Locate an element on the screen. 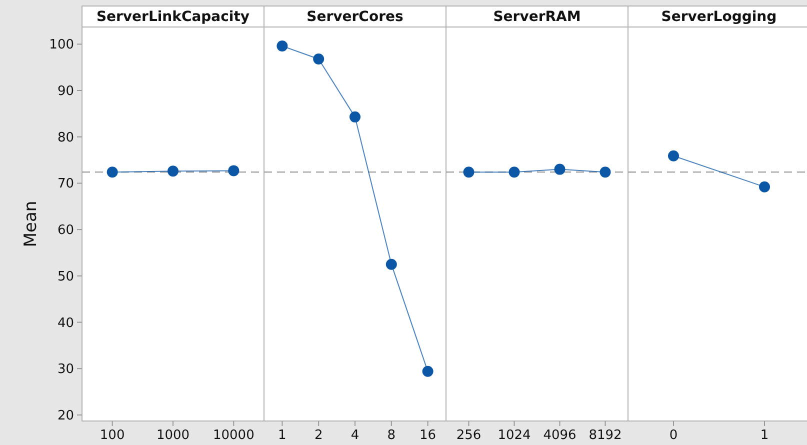 This screenshot has height=445, width=807. y-tick-label: 50 is located at coordinates (65, 276).